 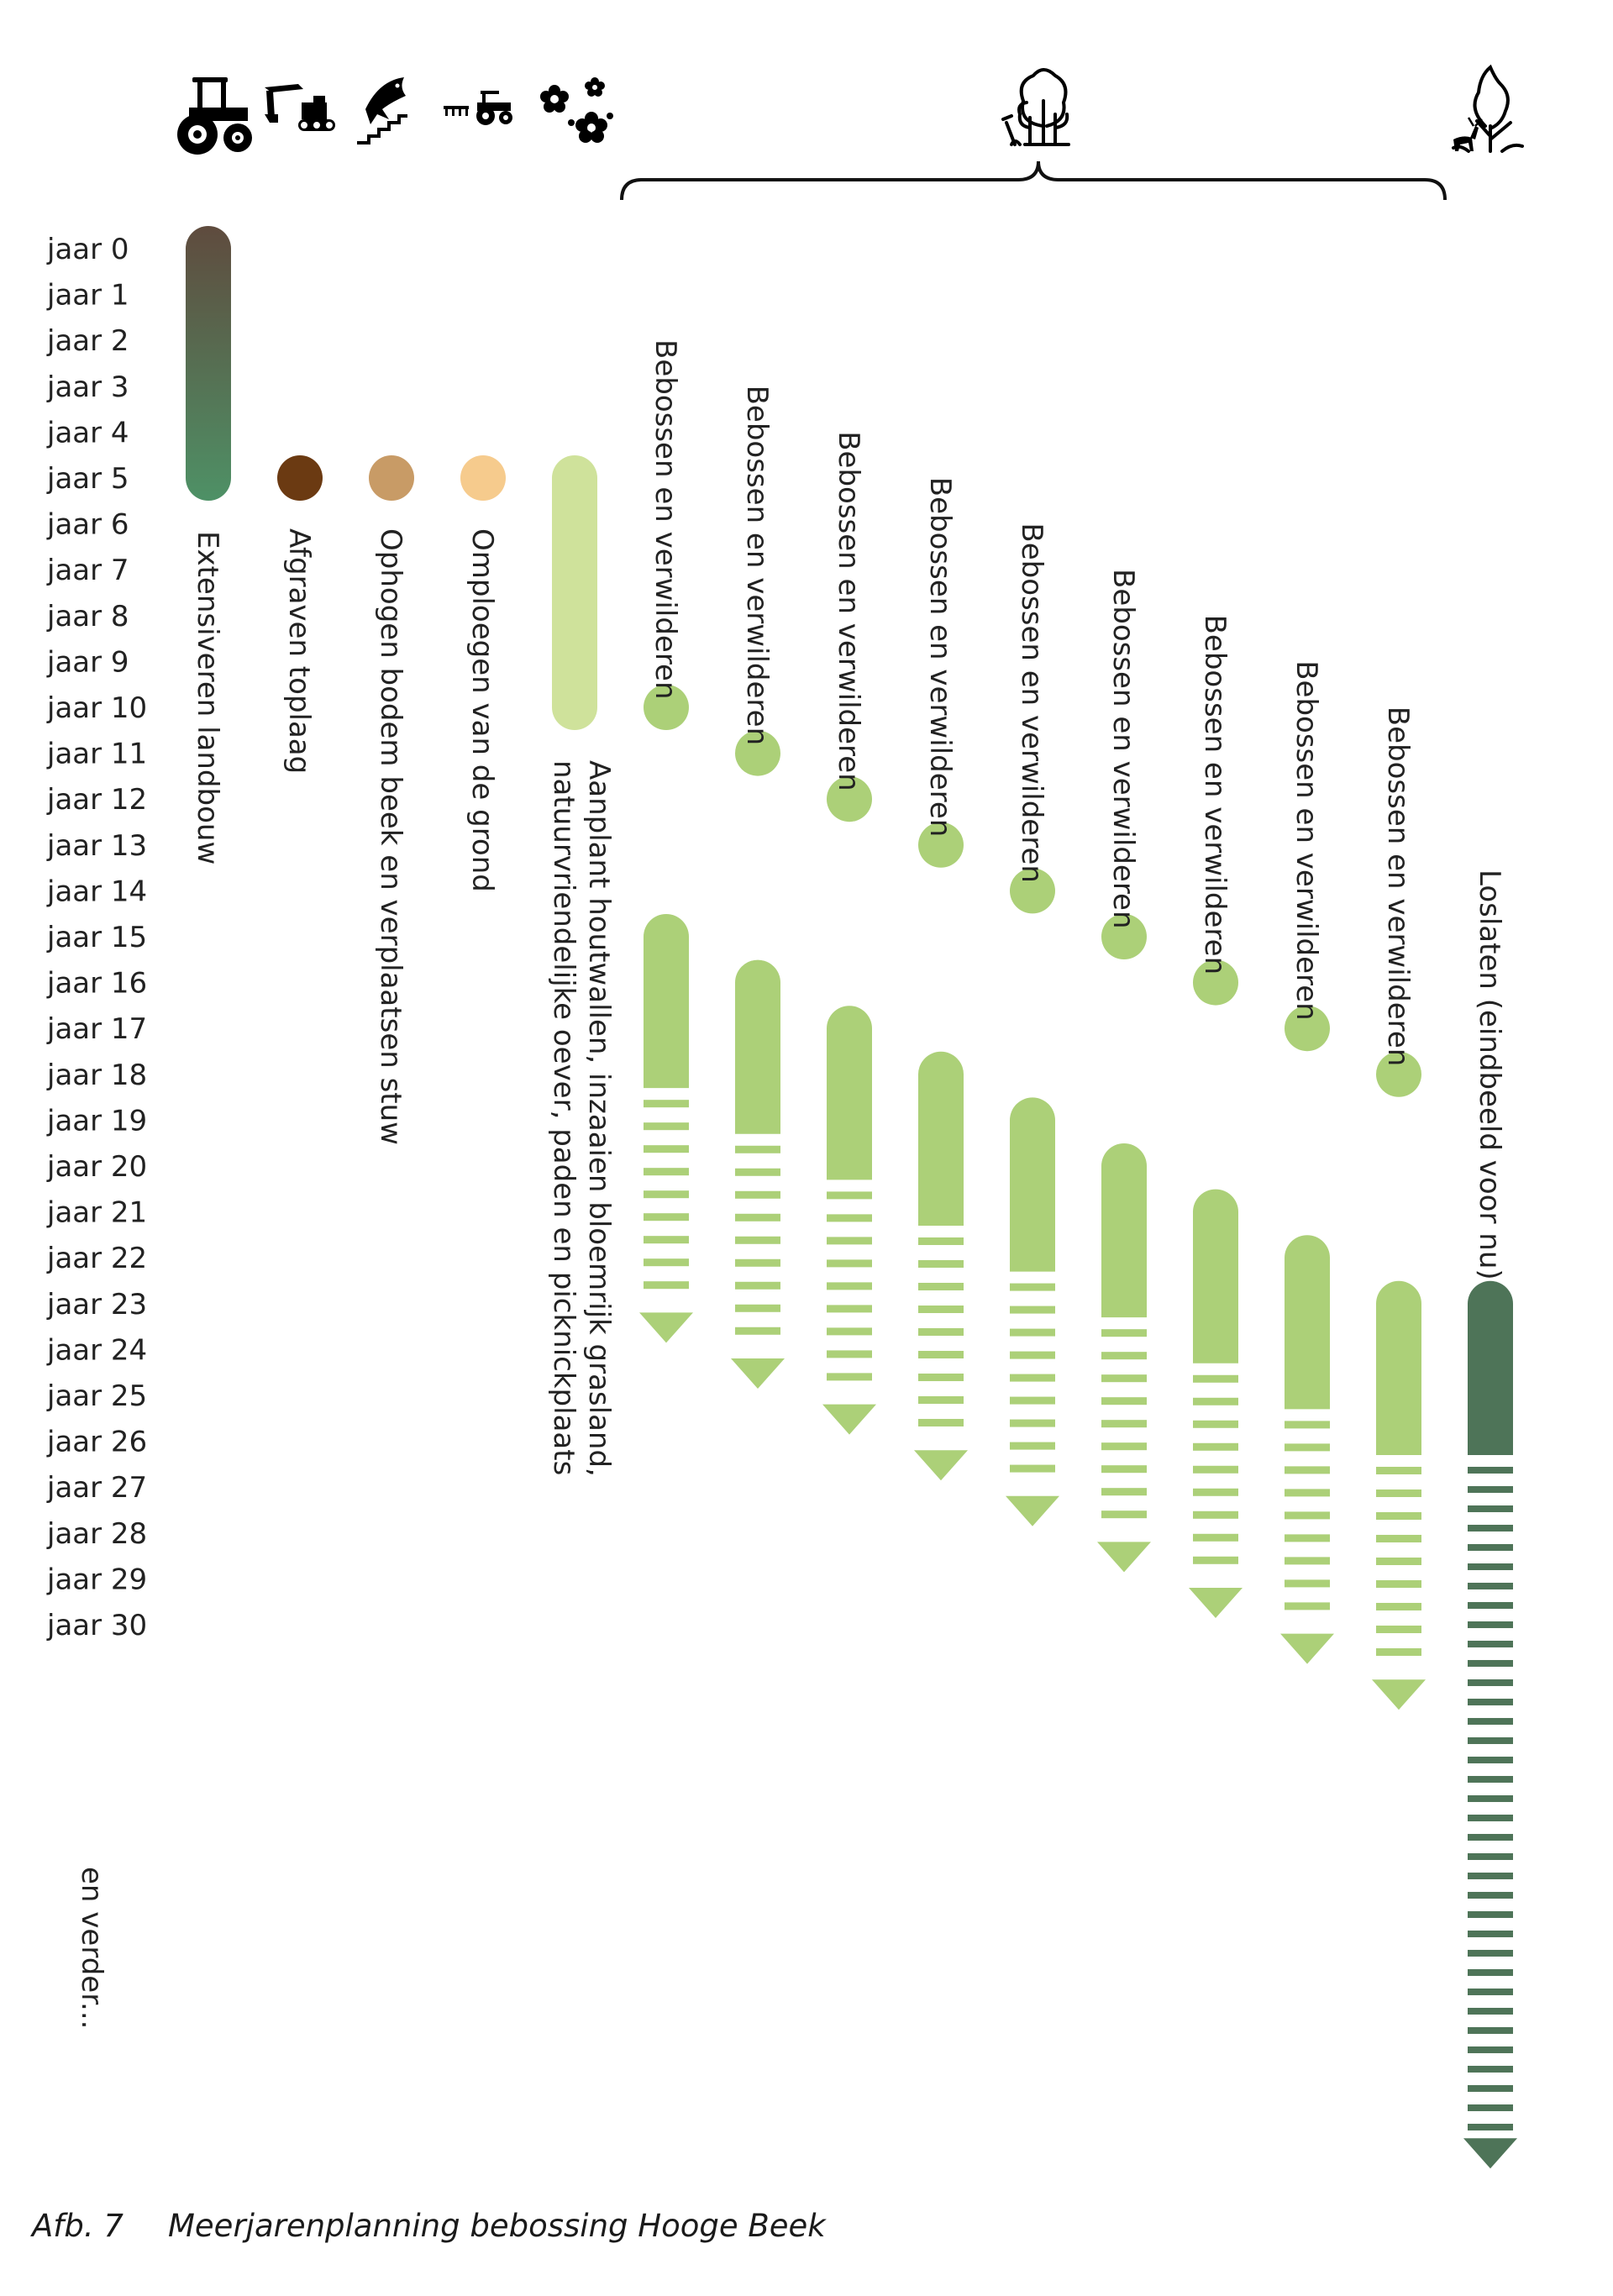 I want to click on year-label: jaar 7, so click(x=87, y=570).